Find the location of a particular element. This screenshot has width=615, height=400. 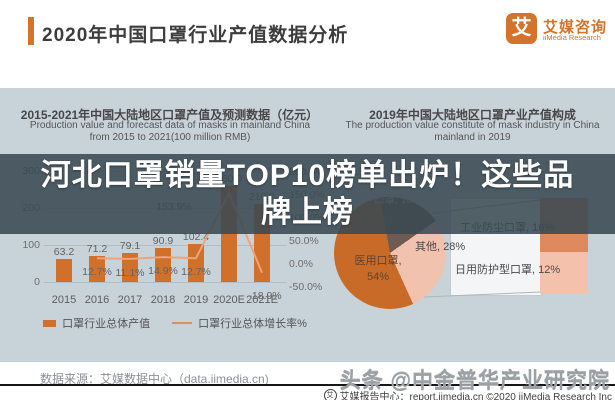

legend-bar-swatch is located at coordinates (50, 323).